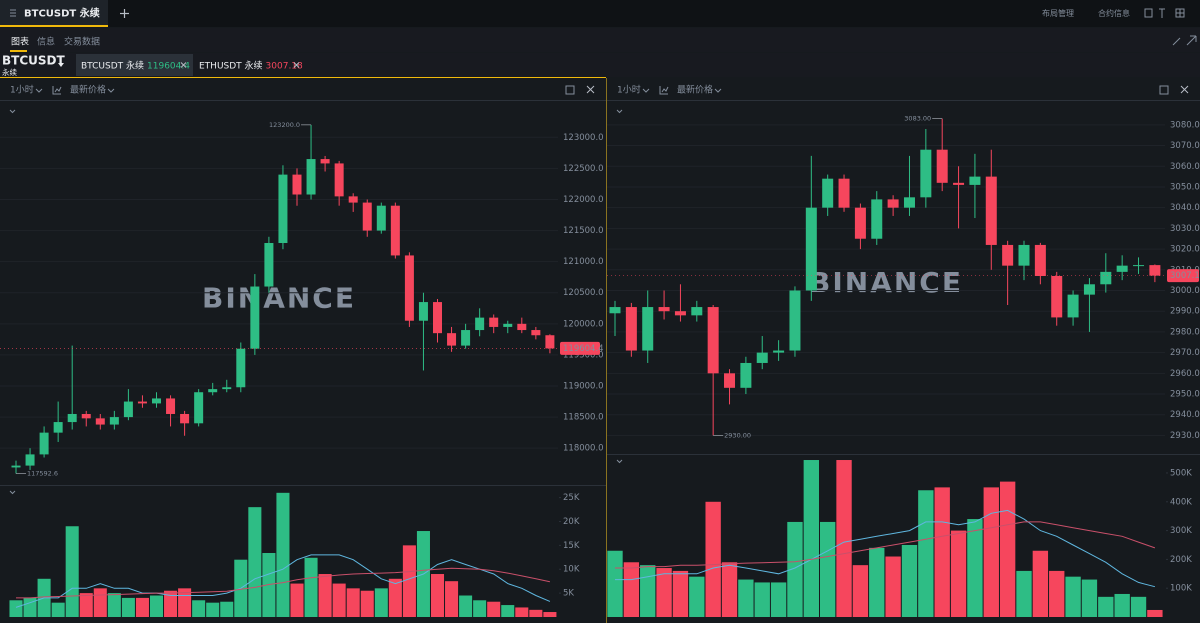 The height and width of the screenshot is (623, 1200). Describe the element at coordinates (1185, 229) in the screenshot. I see `y-tick-label: 3030.00` at that location.